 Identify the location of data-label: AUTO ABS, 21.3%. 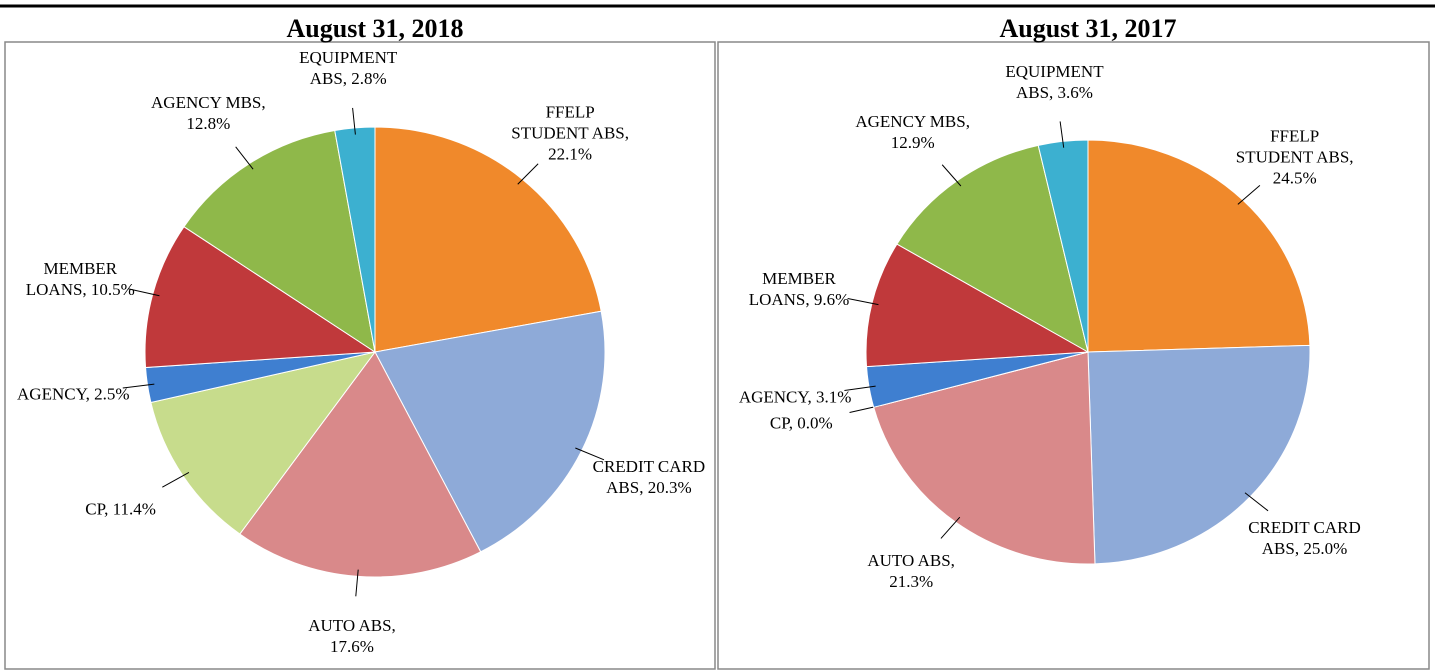
(911, 570).